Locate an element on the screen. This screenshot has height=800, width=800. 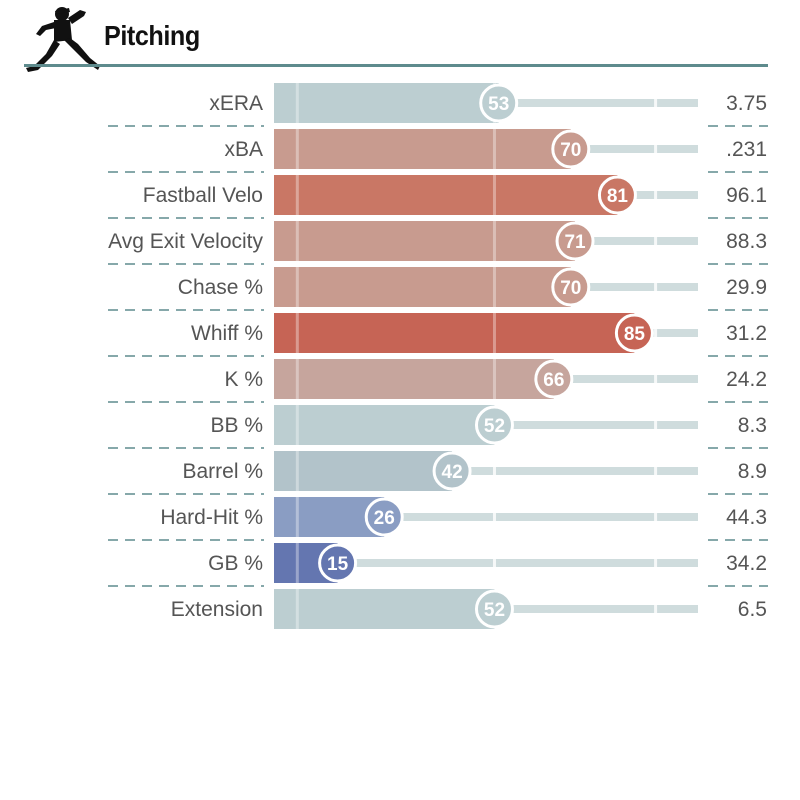
percentile-label: 66 is located at coordinates (553, 380).